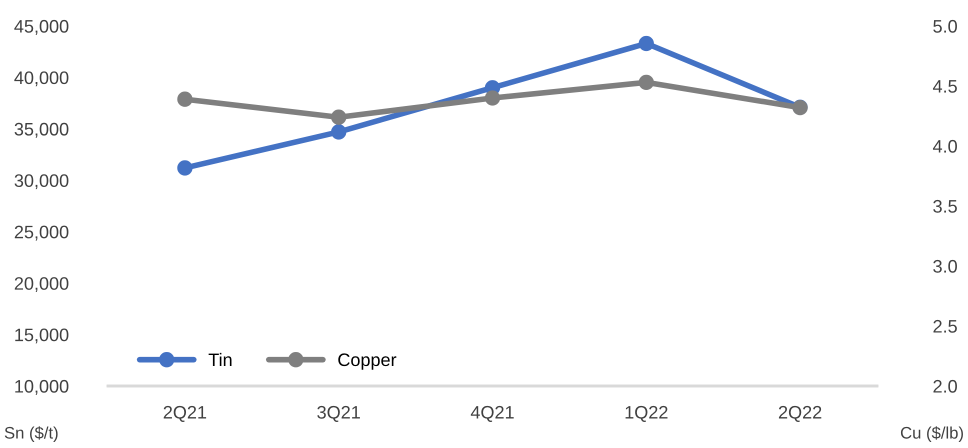  Describe the element at coordinates (41, 233) in the screenshot. I see `y-tick-label: 25,000` at that location.